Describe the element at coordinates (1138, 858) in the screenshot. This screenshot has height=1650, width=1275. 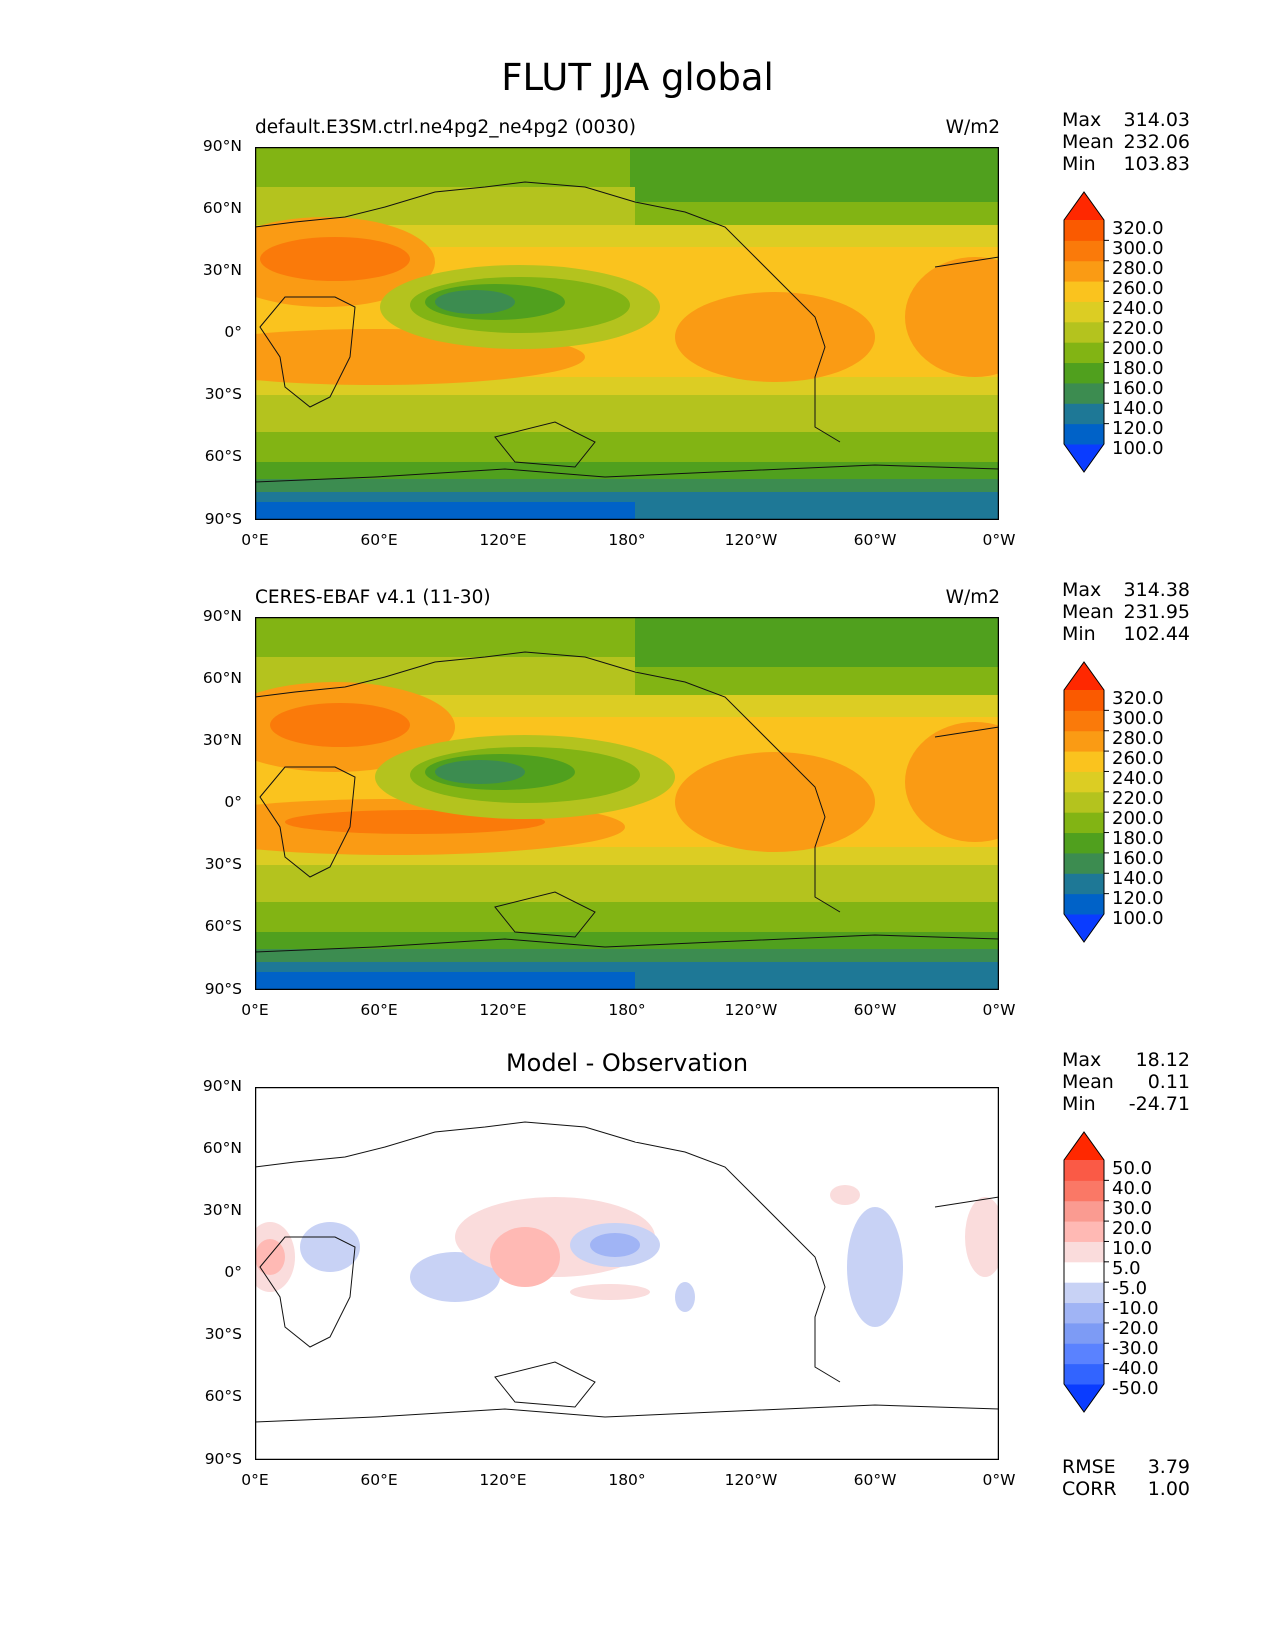
I see `colorbar-tick-label: 160.0` at that location.